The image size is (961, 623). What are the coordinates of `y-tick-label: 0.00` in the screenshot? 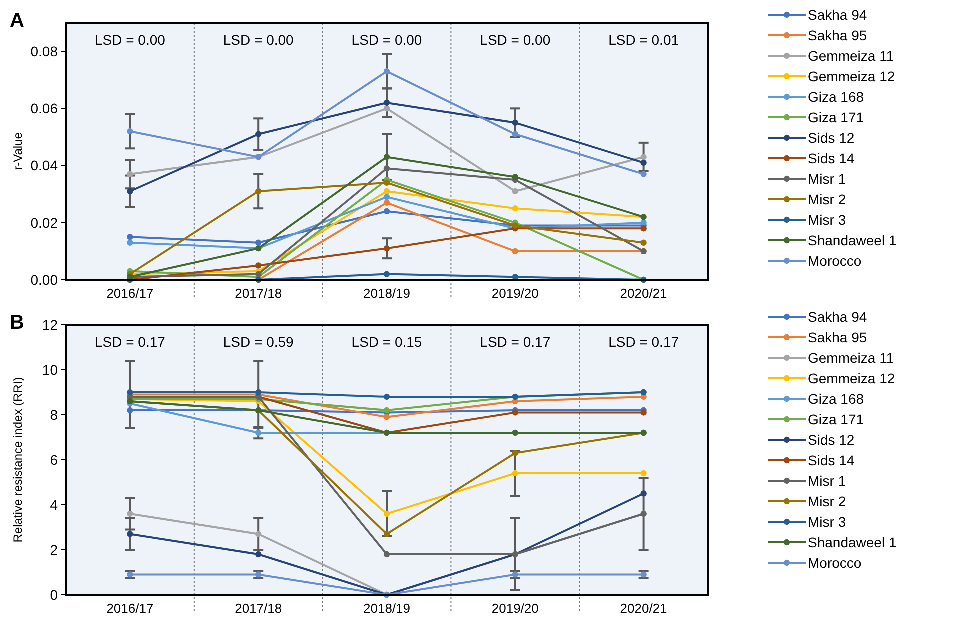 It's located at (44, 280).